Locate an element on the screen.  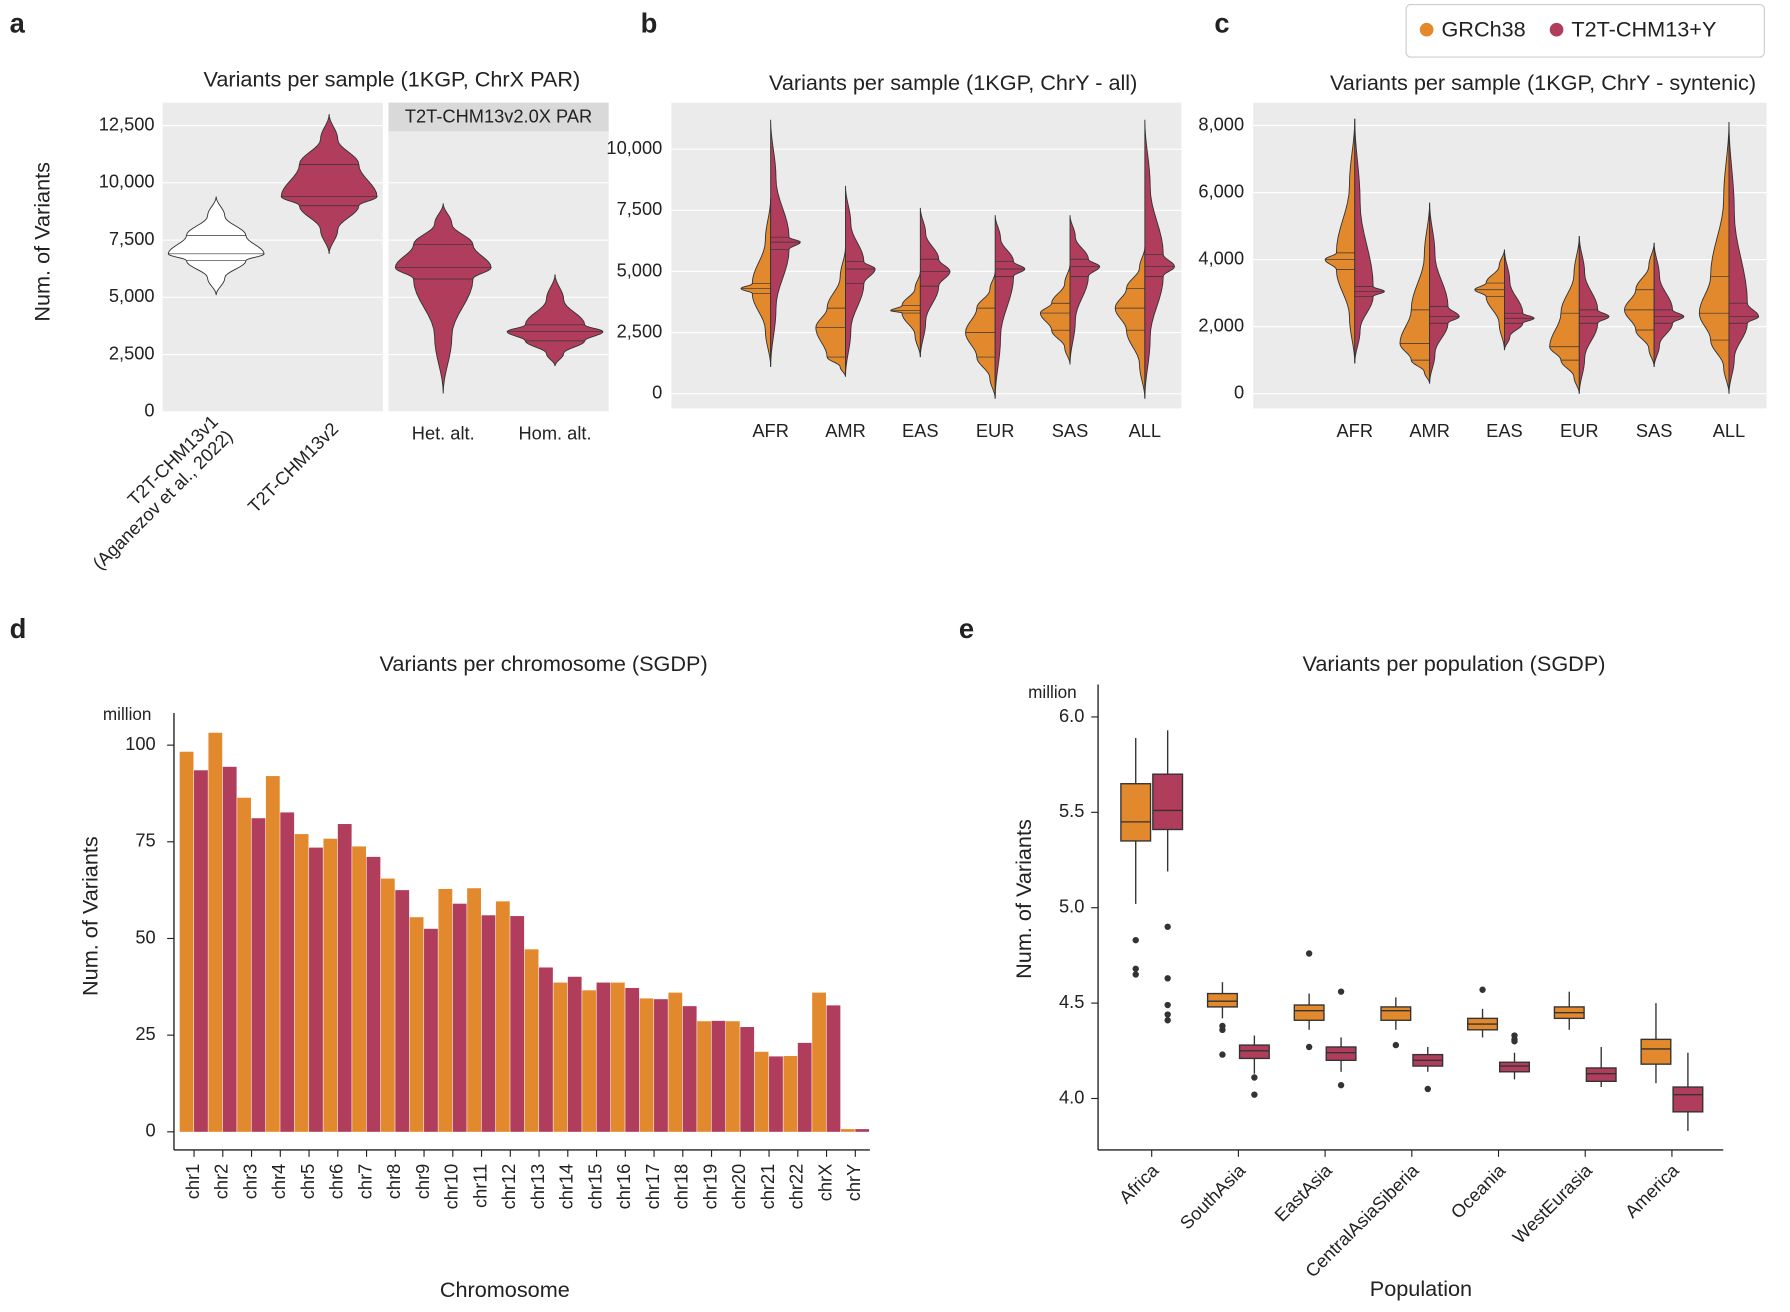
x-tick-label: chr9 is located at coordinates (422, 1182).